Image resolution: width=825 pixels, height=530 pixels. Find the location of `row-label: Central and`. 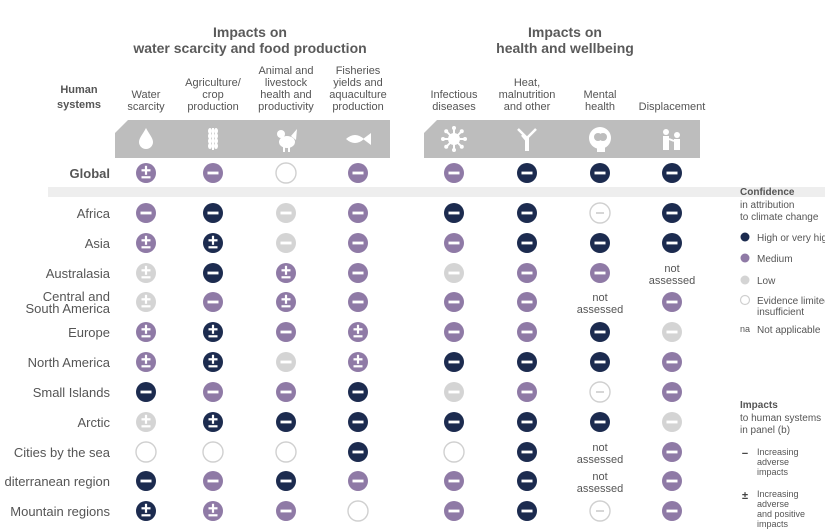

row-label: Central and is located at coordinates (76, 296).